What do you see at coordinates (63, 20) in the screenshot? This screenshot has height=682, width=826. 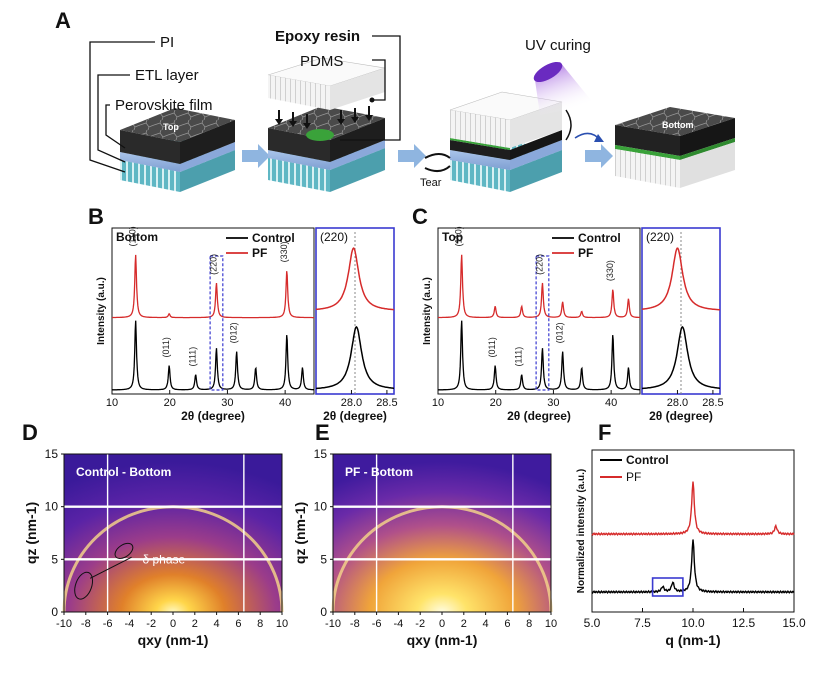 I see `panel-letter-a: A` at bounding box center [63, 20].